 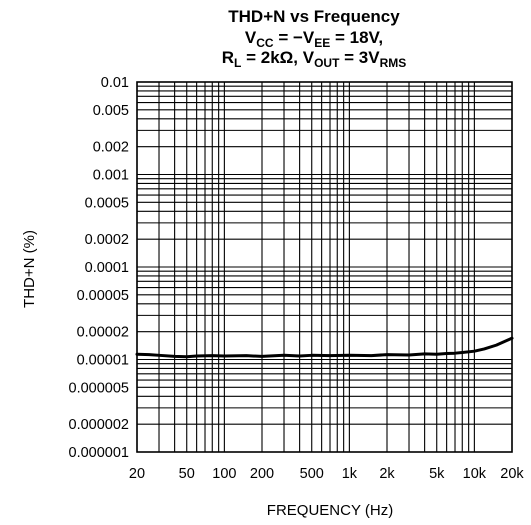 I want to click on y-tick-label: 0.0002, so click(x=107, y=240).